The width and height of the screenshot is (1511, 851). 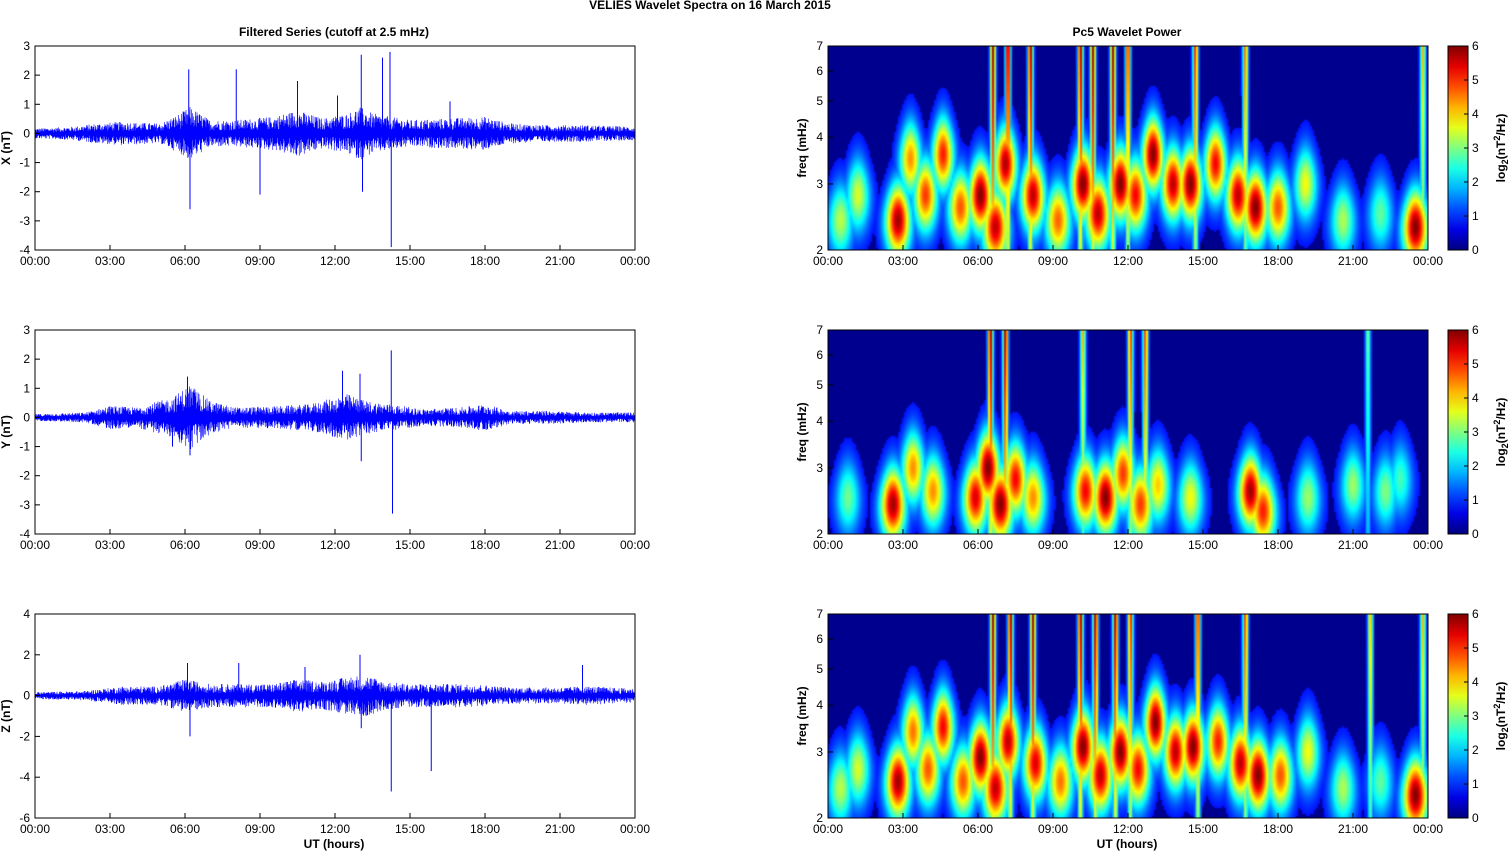 What do you see at coordinates (978, 261) in the screenshot?
I see `wavelet-3-xtick-label: 06:00` at bounding box center [978, 261].